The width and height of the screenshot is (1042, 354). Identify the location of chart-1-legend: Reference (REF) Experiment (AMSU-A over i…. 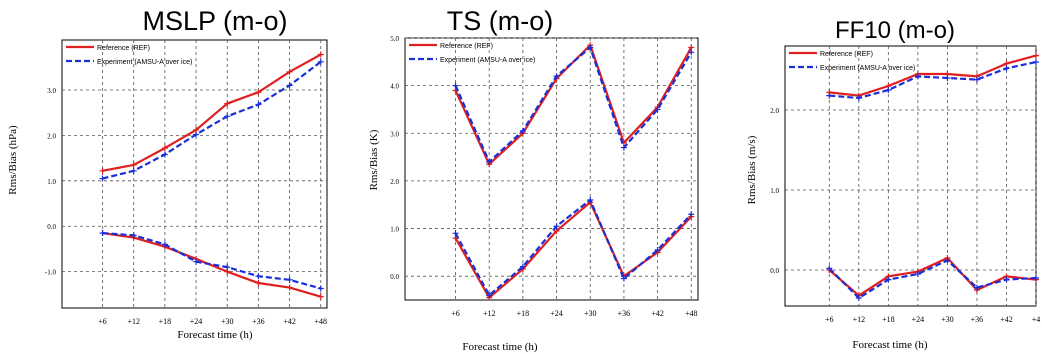
(129, 55).